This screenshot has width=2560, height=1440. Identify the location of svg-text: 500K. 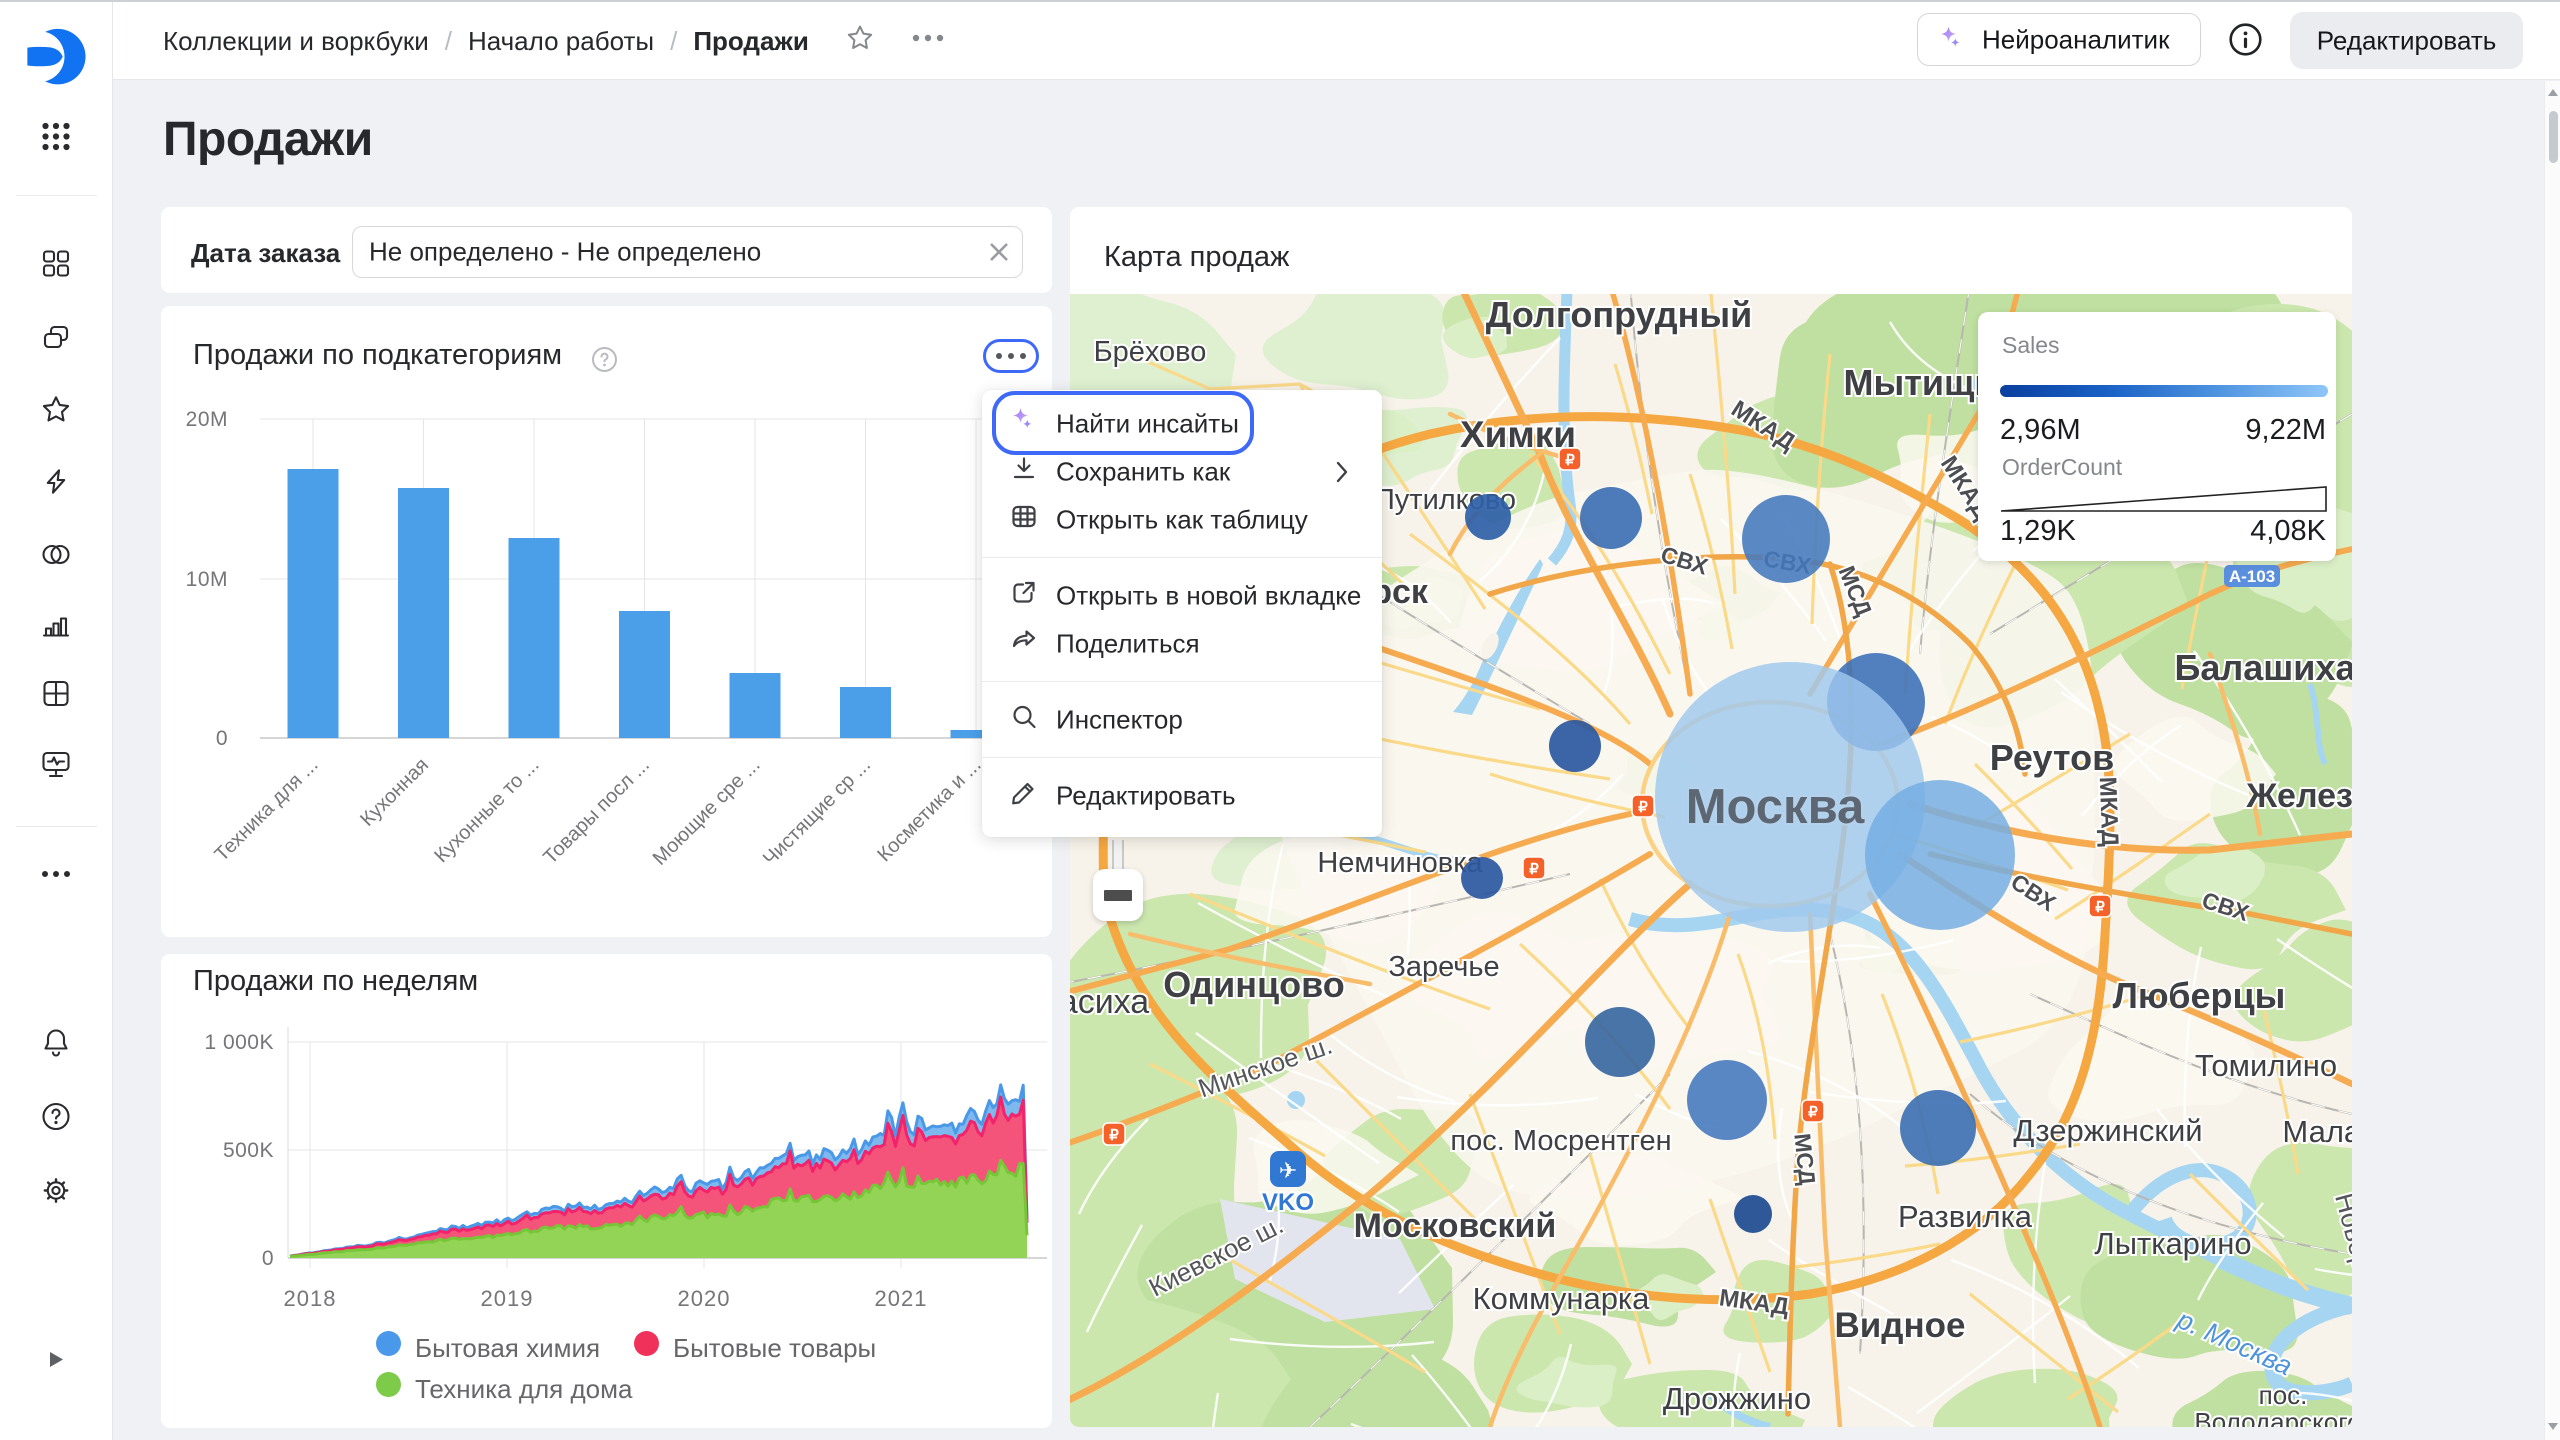
(248, 1150).